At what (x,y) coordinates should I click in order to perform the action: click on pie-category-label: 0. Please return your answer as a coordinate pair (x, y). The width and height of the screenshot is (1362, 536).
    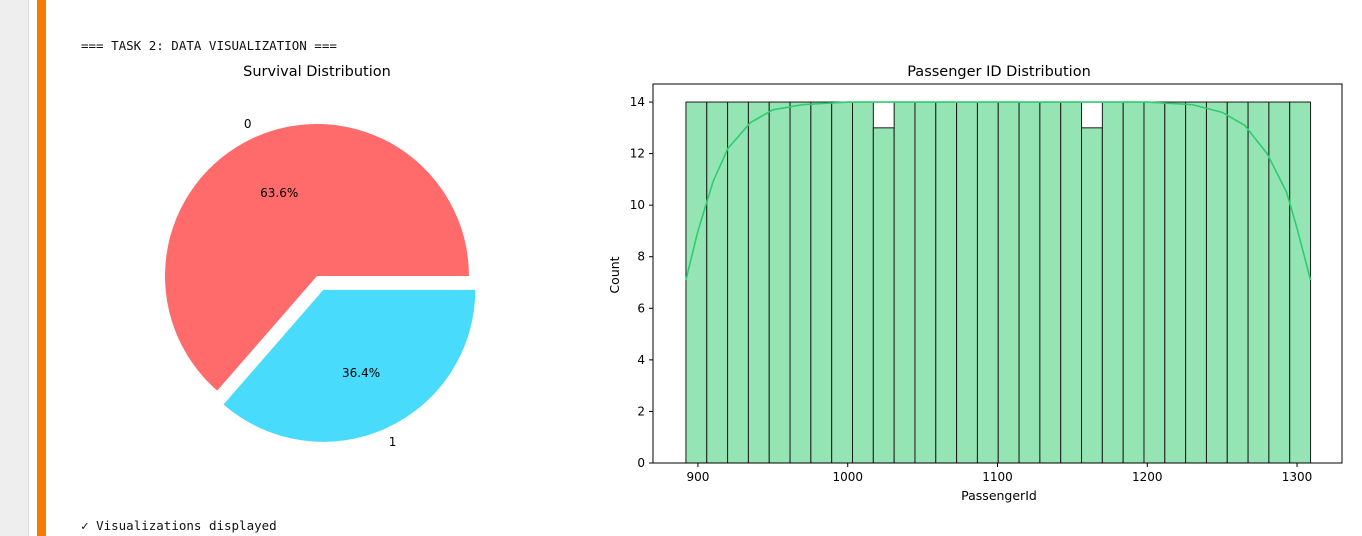
    Looking at the image, I should click on (248, 124).